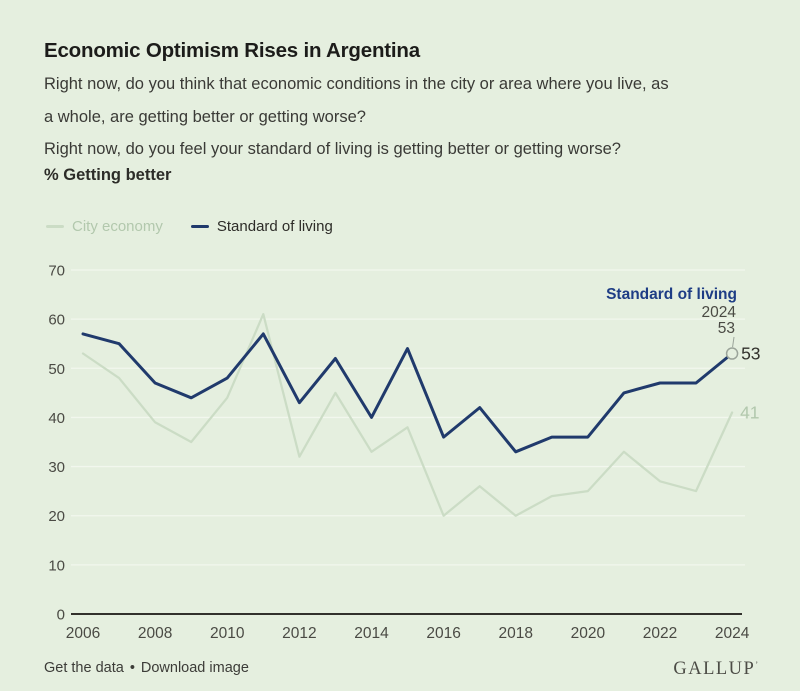 The width and height of the screenshot is (800, 691). I want to click on x-tick-label: 2014, so click(371, 633).